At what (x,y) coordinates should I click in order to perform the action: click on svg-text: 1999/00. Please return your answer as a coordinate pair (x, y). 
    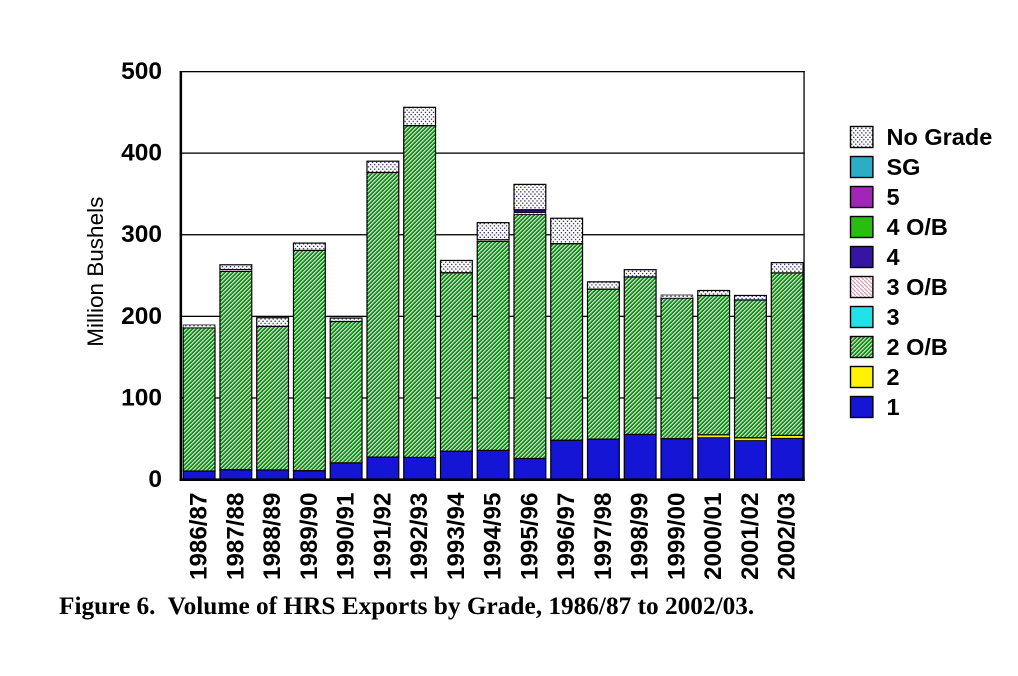
    Looking at the image, I should click on (676, 536).